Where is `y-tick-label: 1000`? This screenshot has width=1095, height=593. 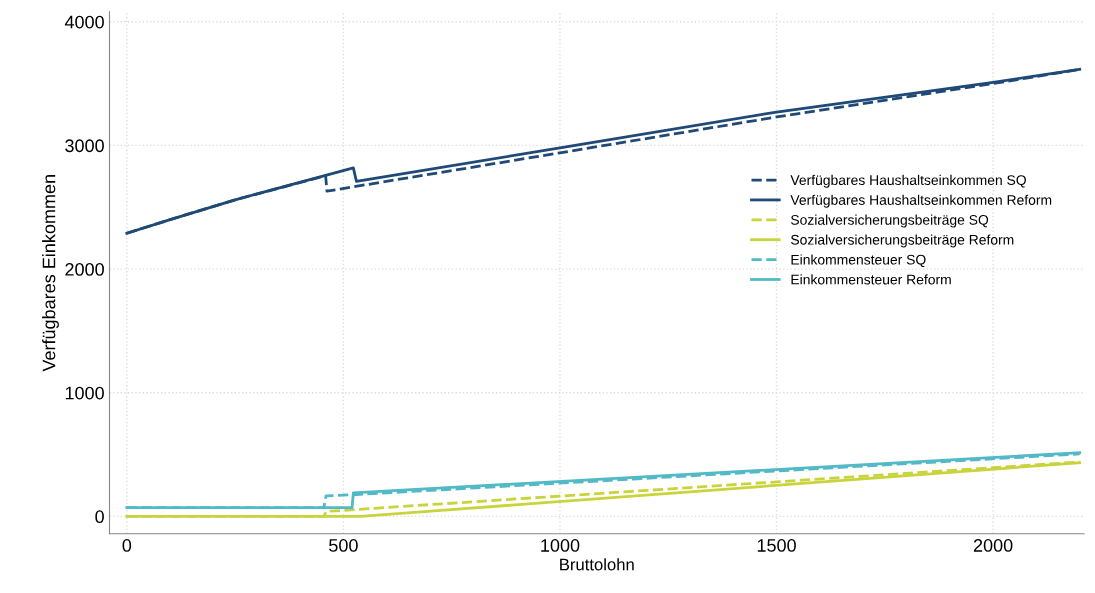 y-tick-label: 1000 is located at coordinates (84, 393).